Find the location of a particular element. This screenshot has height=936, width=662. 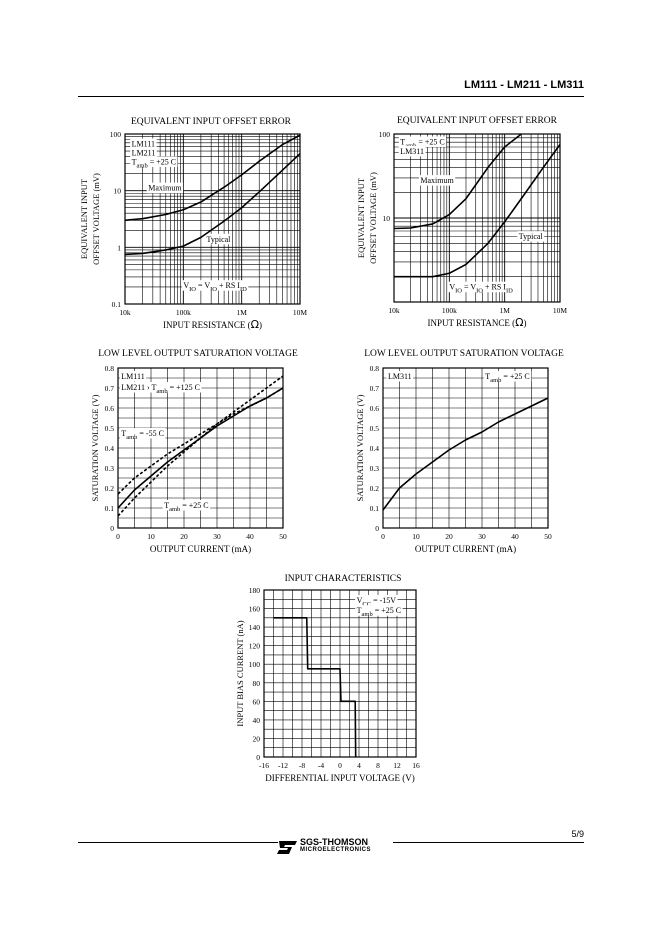

page-header-title: LM111 - LM211 - LM311 is located at coordinates (524, 85).